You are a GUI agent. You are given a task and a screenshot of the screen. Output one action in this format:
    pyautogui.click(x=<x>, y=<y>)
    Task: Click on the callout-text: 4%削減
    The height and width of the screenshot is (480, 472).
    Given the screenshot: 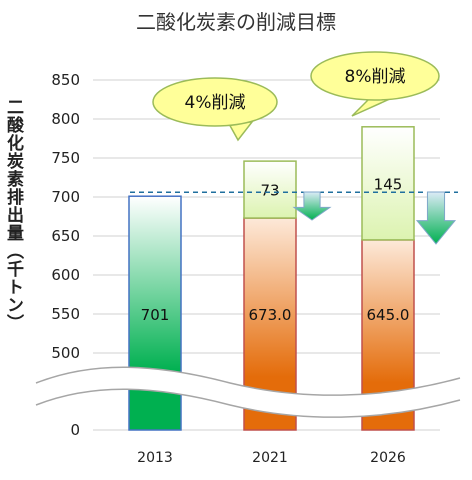 What is the action you would take?
    pyautogui.click(x=215, y=103)
    